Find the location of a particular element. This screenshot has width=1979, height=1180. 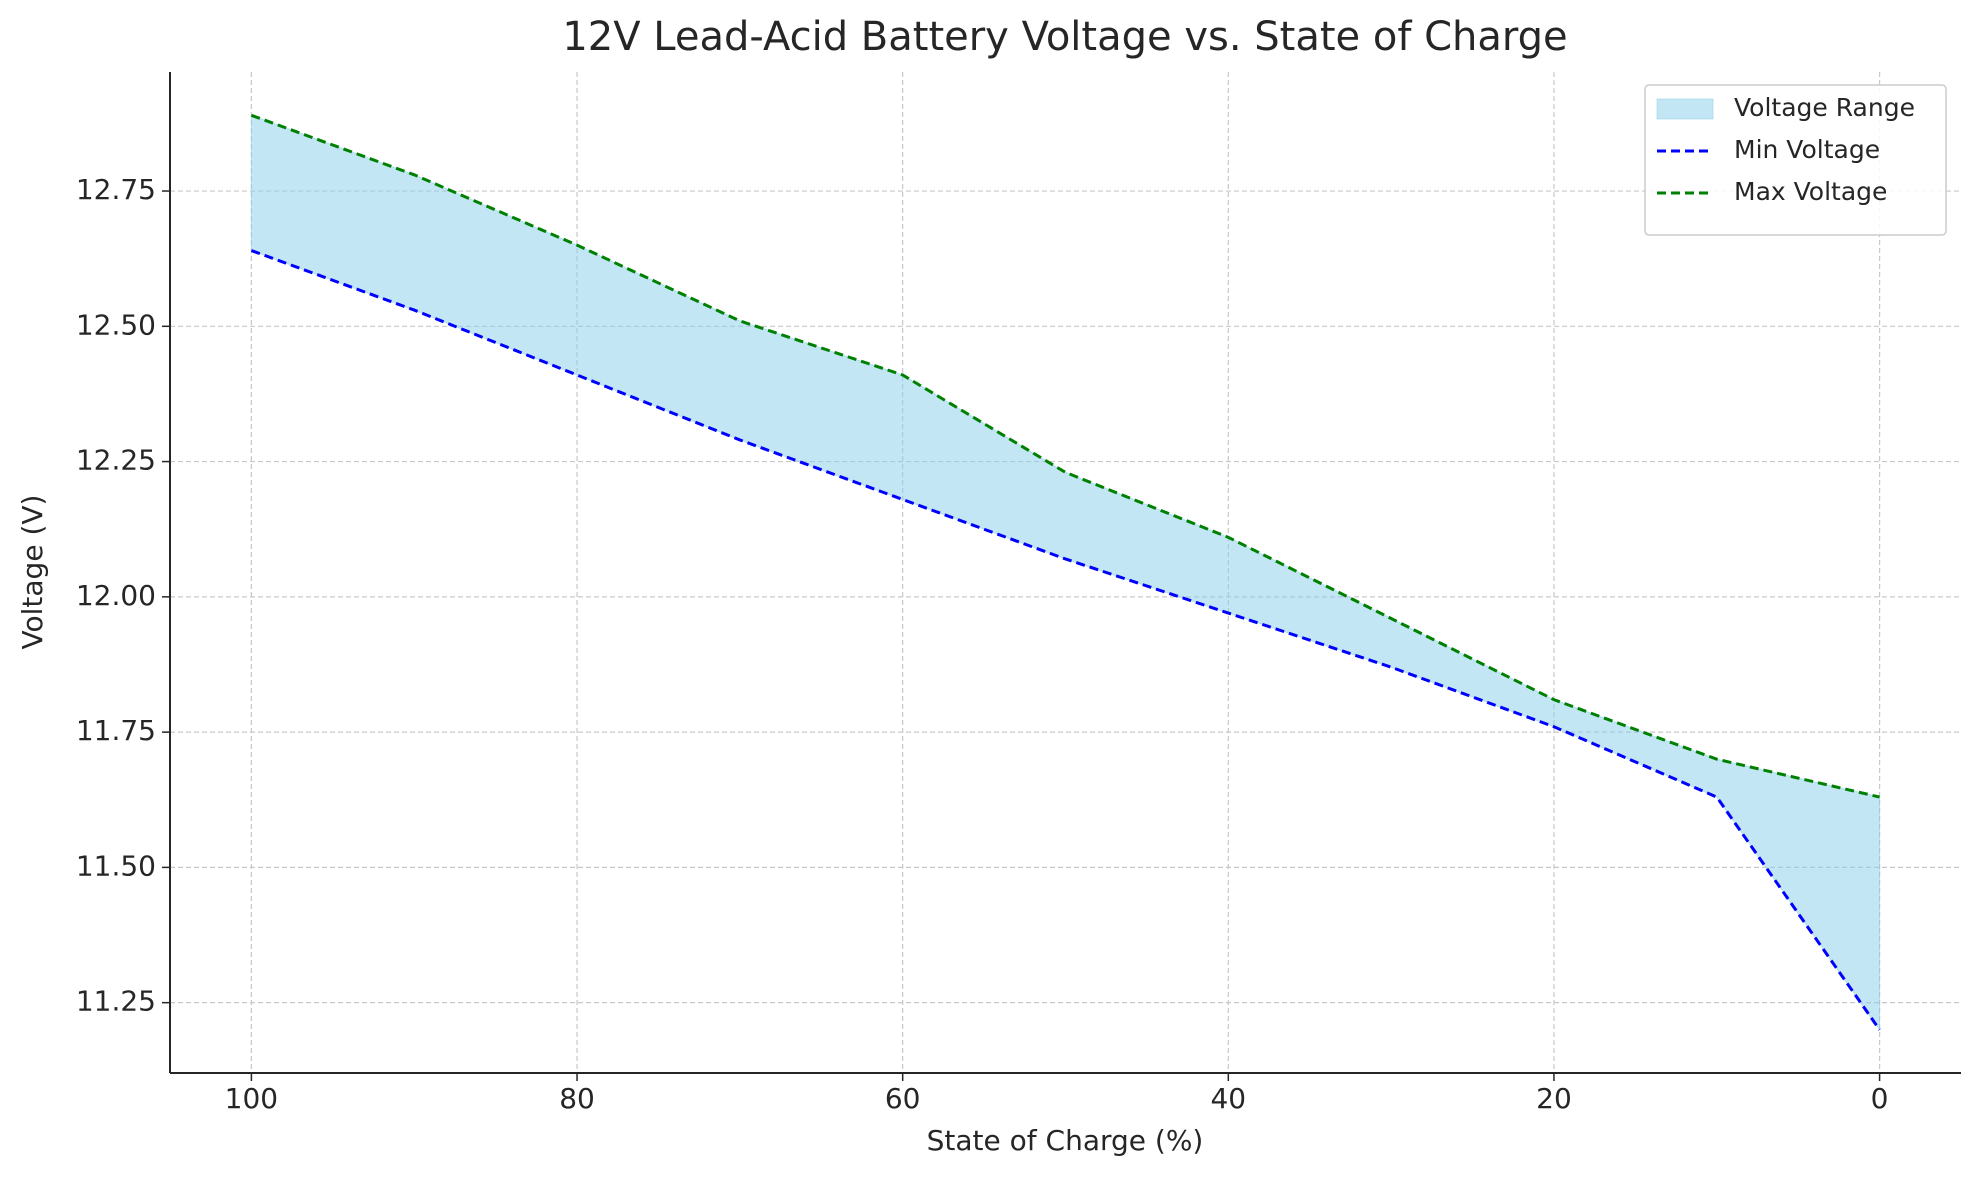

x-tick-label: 80 is located at coordinates (577, 1098).